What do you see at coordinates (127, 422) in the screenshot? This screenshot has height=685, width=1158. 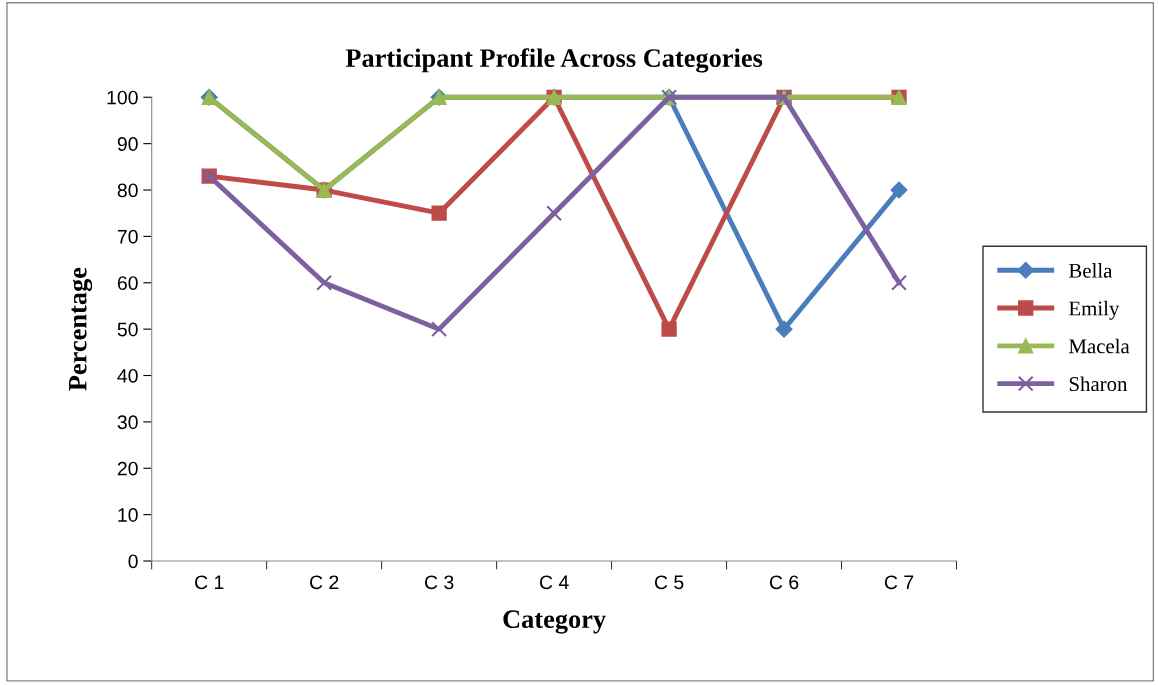 I see `y-tick-label: 30` at bounding box center [127, 422].